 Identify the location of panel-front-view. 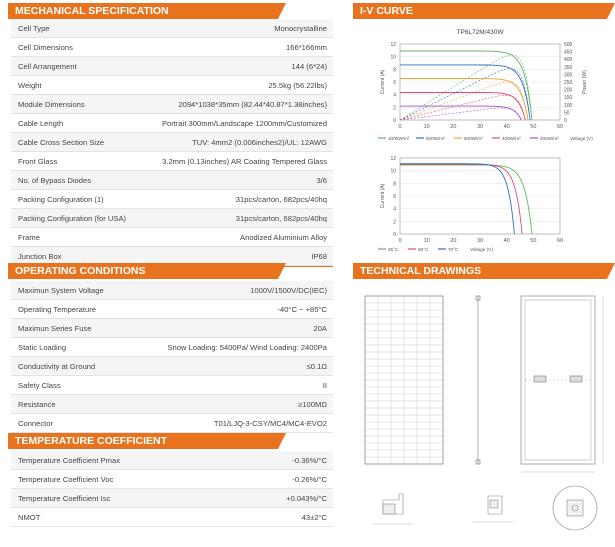
(404, 380).